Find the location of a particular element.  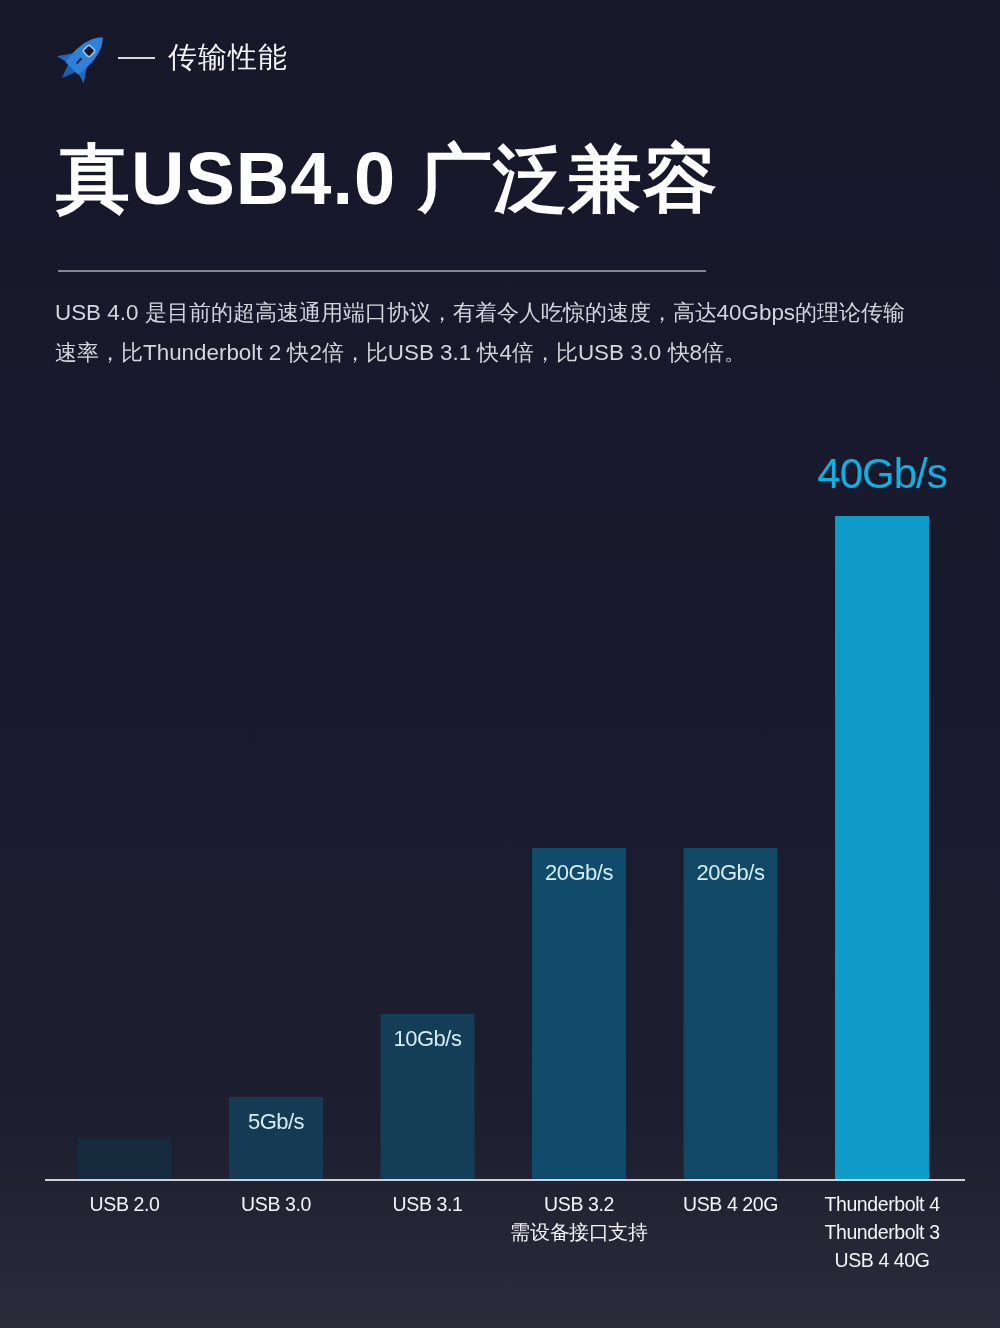

data-label: 40Gb/s is located at coordinates (882, 473).